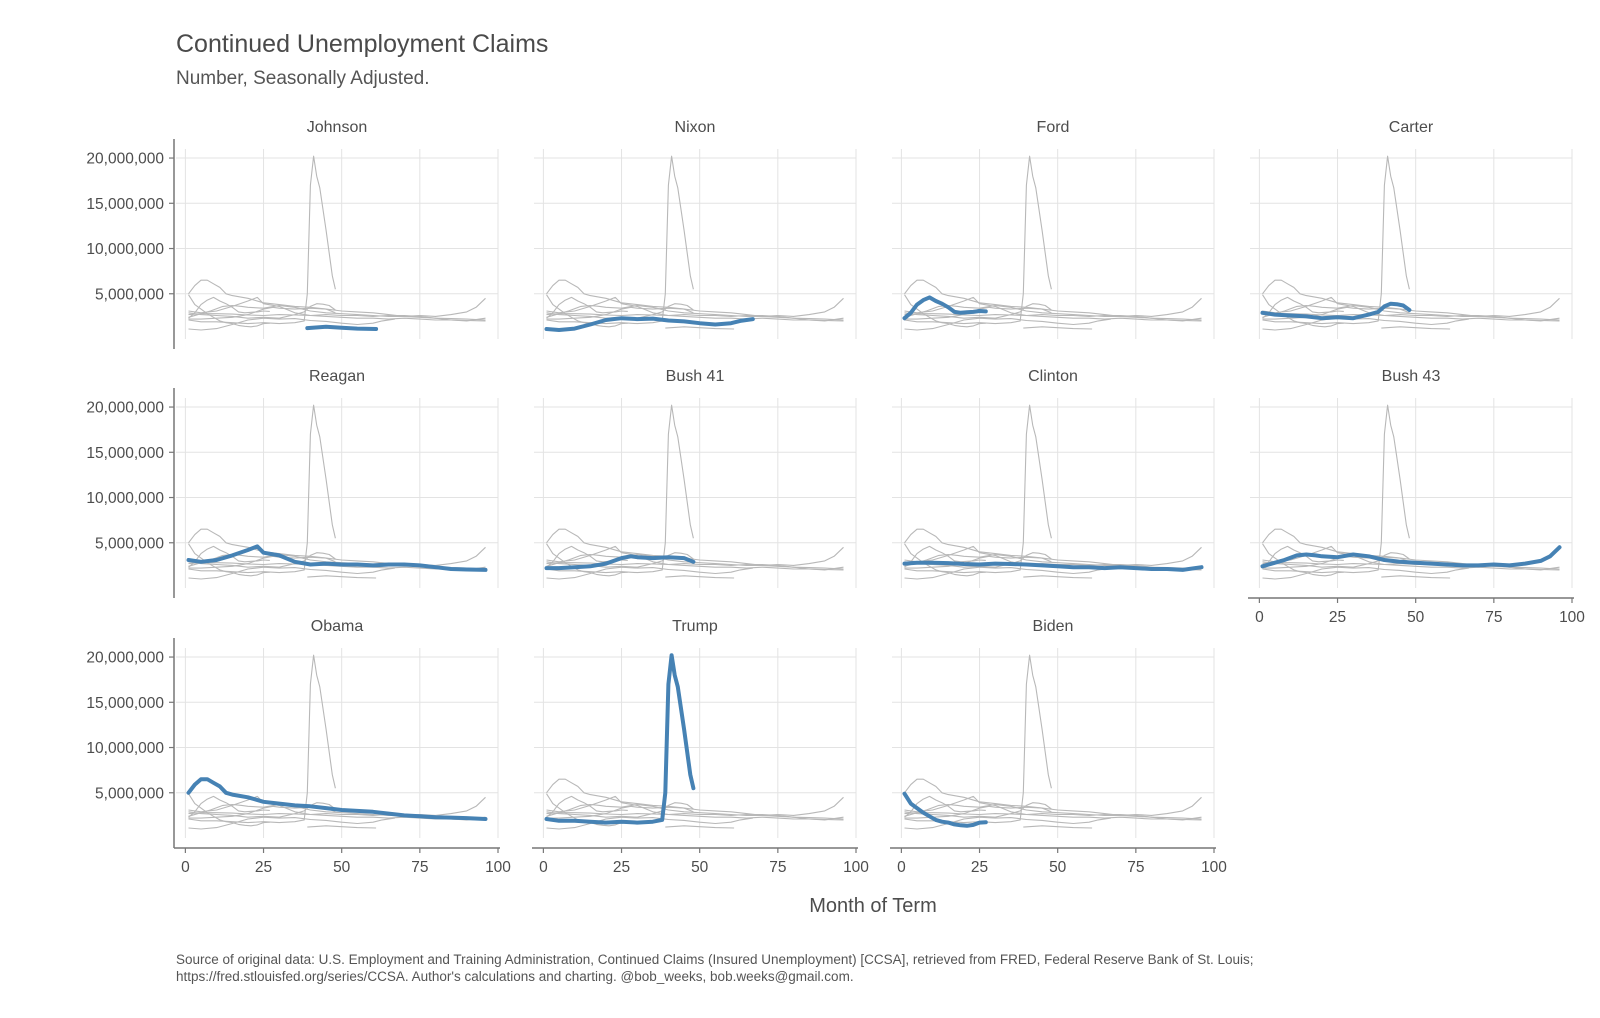 The height and width of the screenshot is (1018, 1600). Describe the element at coordinates (700, 747) in the screenshot. I see `facet-trump: Trump 0 25 50 75 100` at that location.